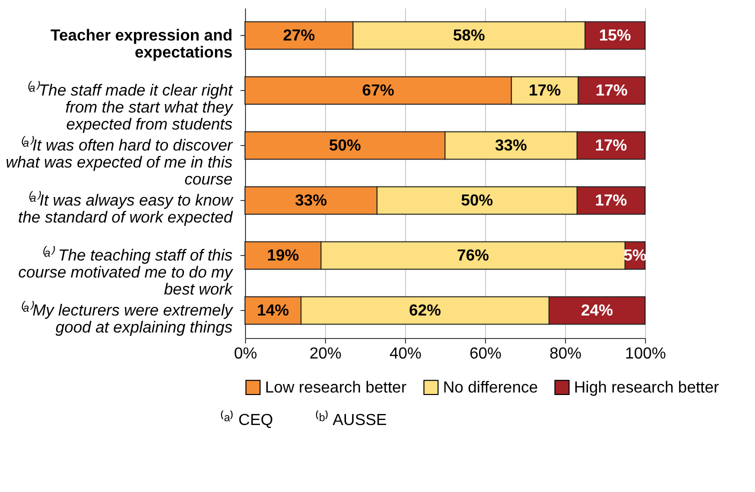 This screenshot has height=492, width=755. I want to click on y-tick-label: ⁽ᵃ⁾The staff made it clear right from the start what they expected from students, so click(129, 107).